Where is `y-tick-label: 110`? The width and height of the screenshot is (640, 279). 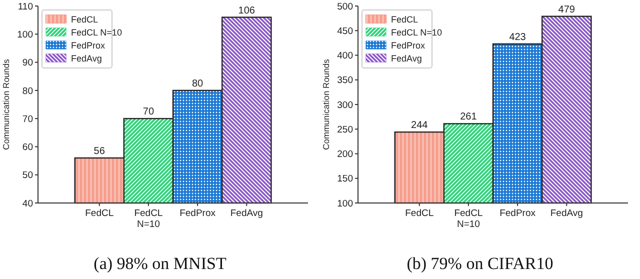
y-tick-label: 110 is located at coordinates (25, 6).